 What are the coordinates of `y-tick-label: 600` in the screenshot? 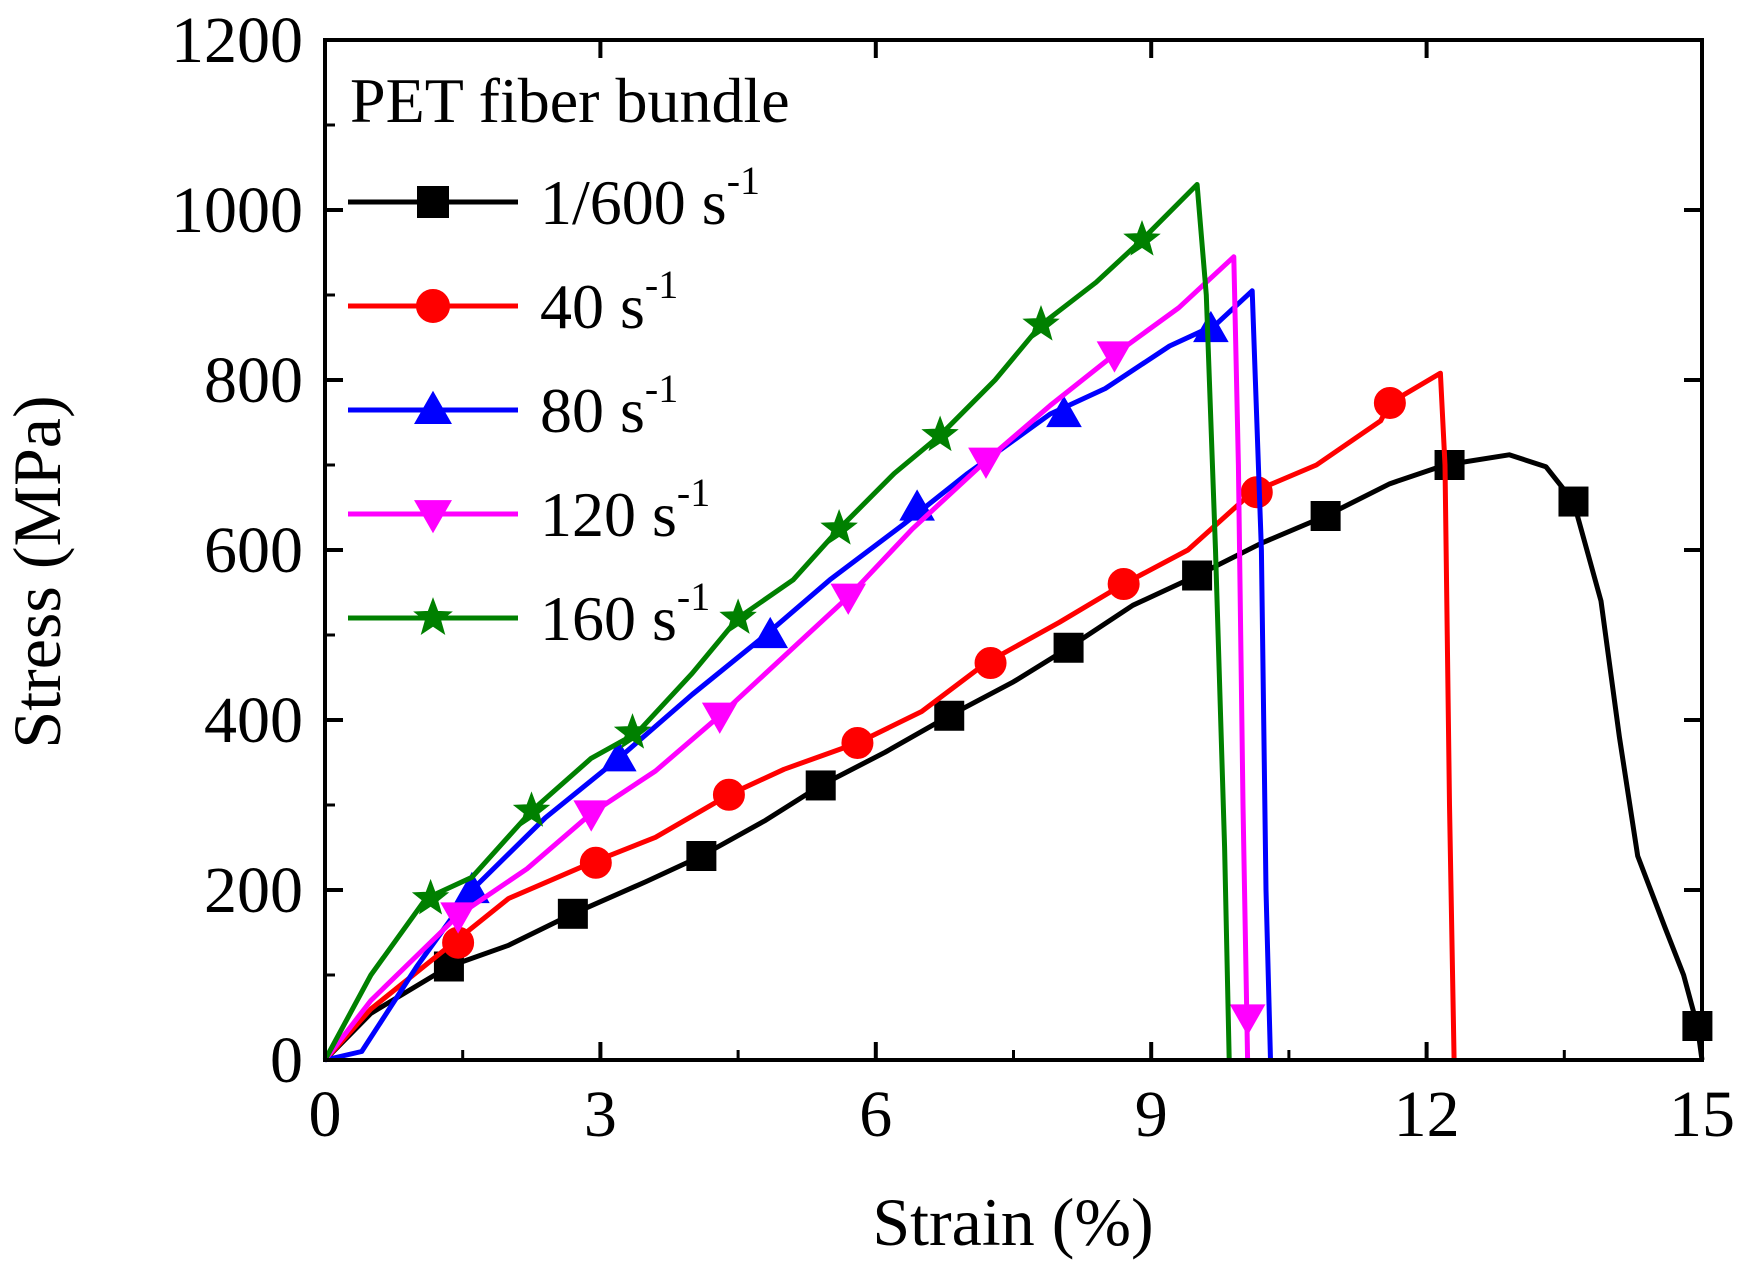 It's located at (253, 550).